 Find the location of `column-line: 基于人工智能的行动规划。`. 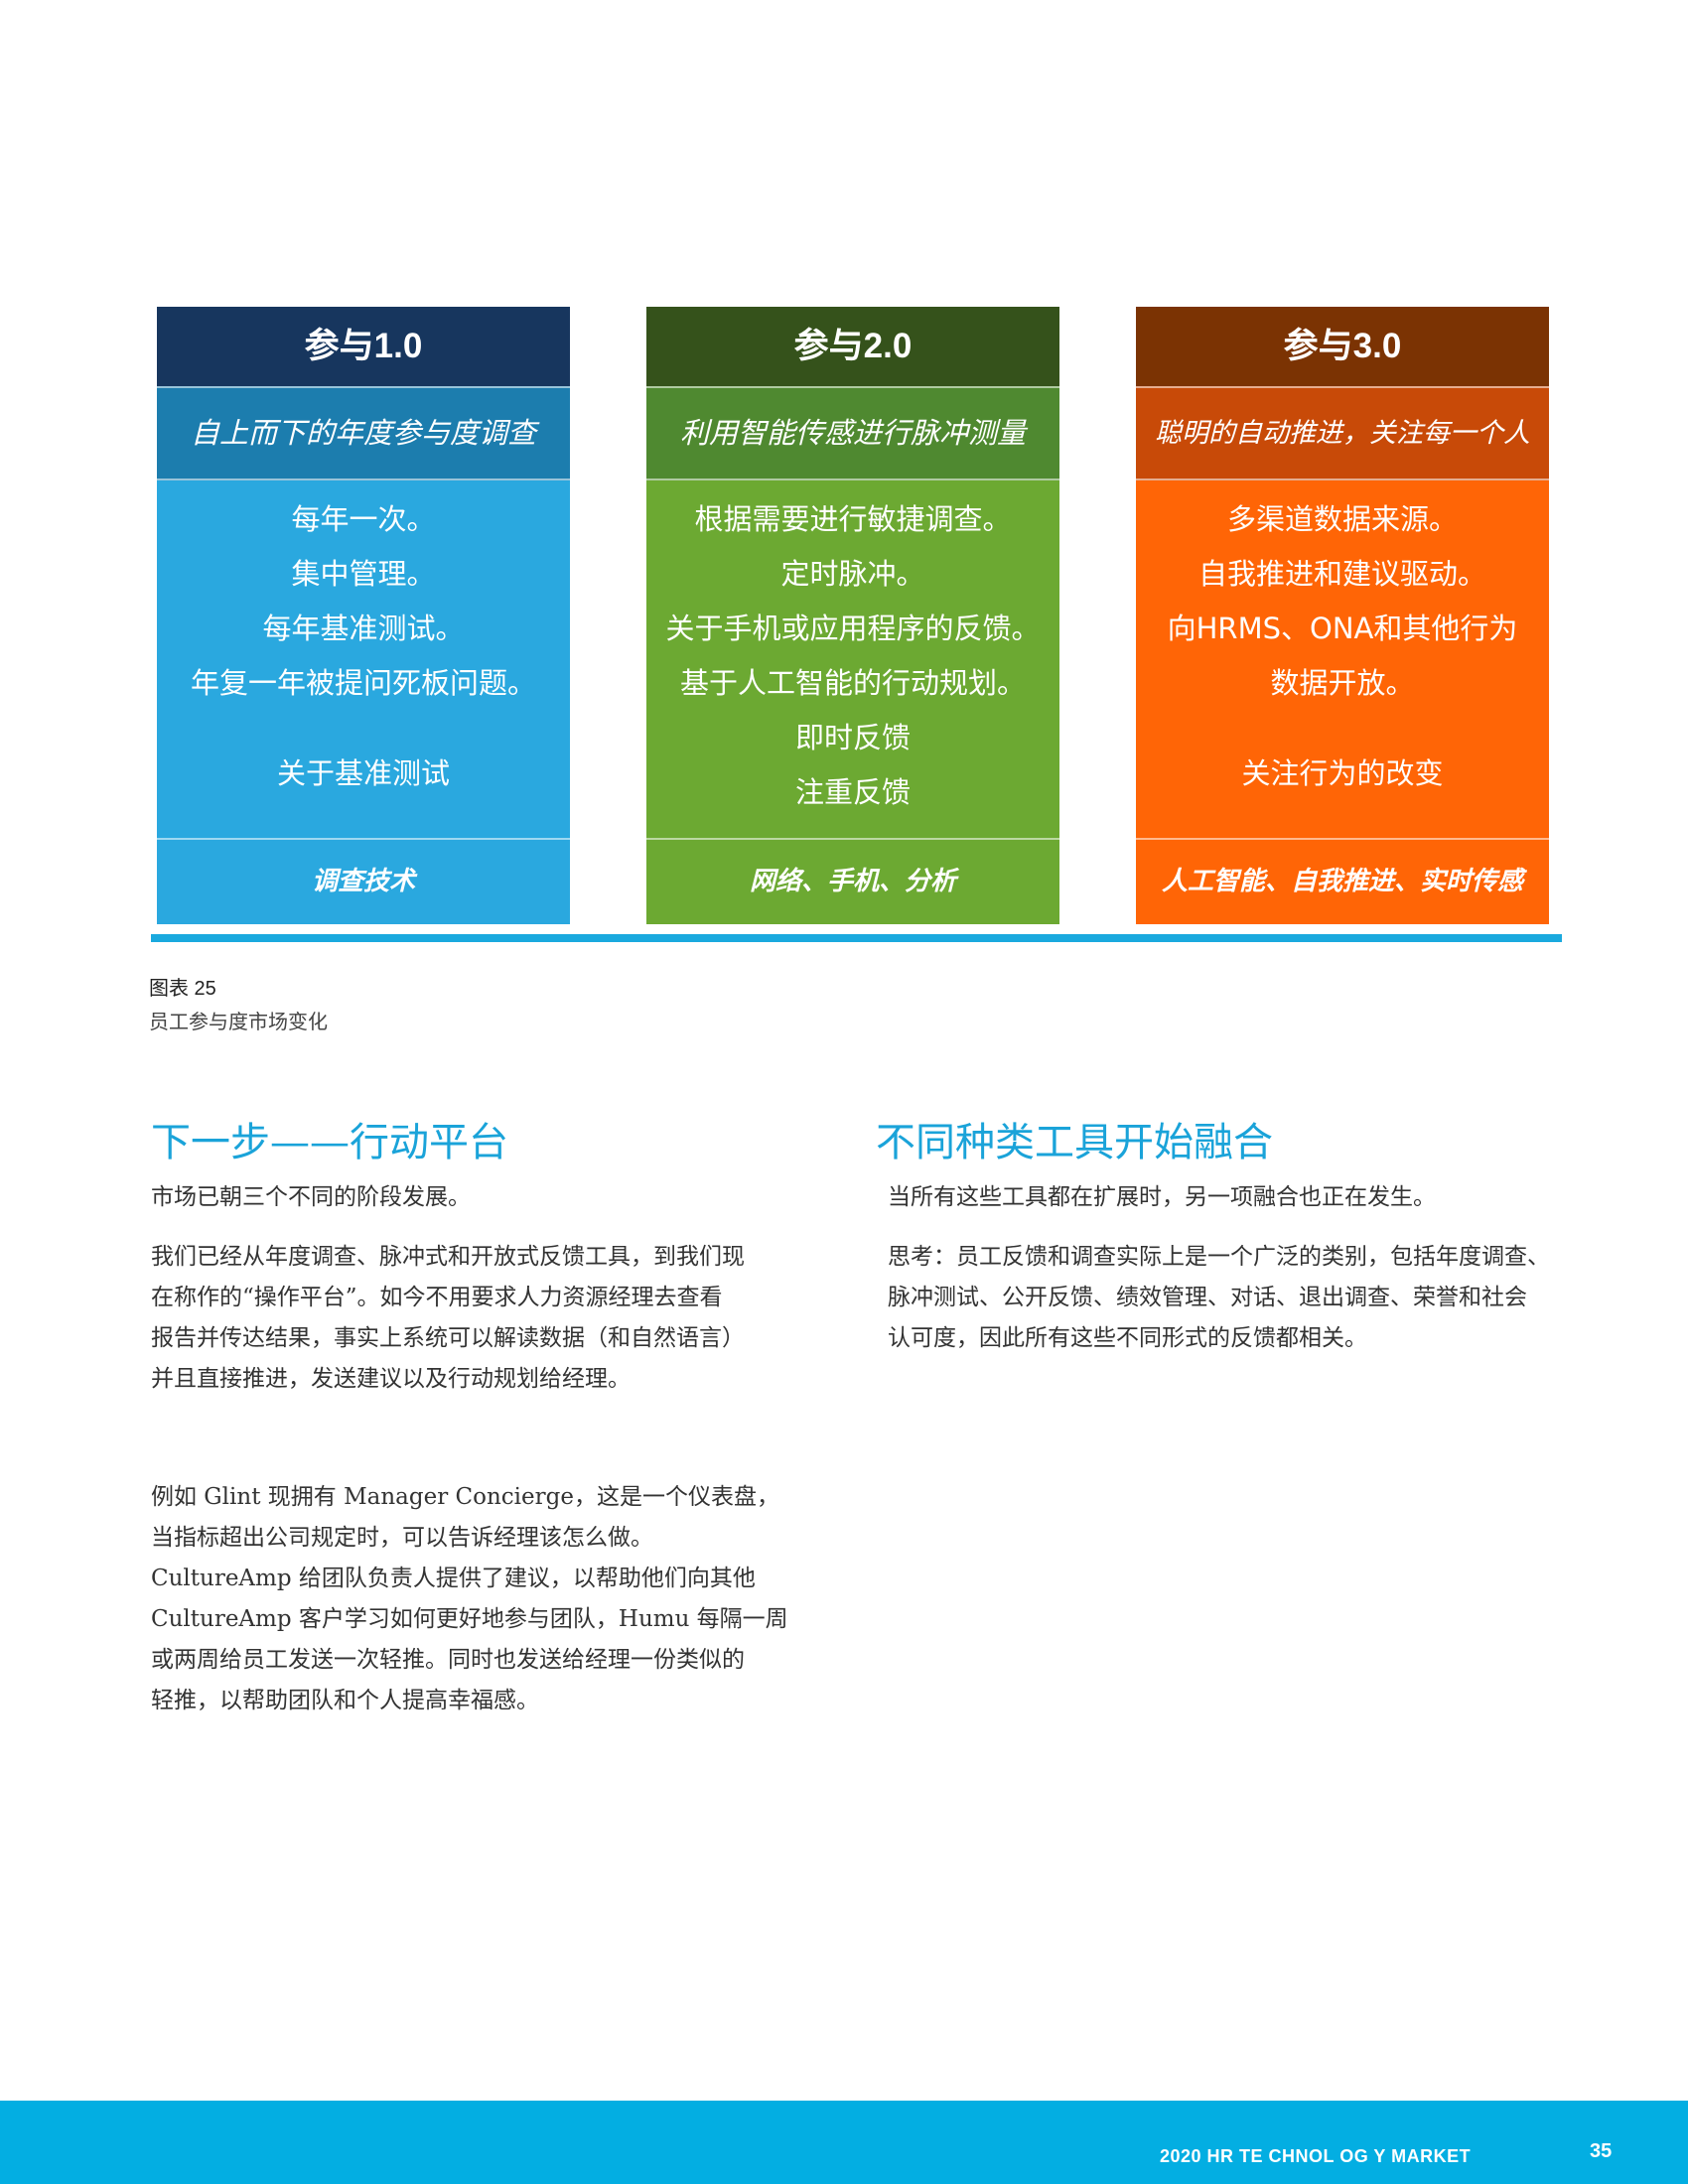

column-line: 基于人工智能的行动规划。 is located at coordinates (852, 683).